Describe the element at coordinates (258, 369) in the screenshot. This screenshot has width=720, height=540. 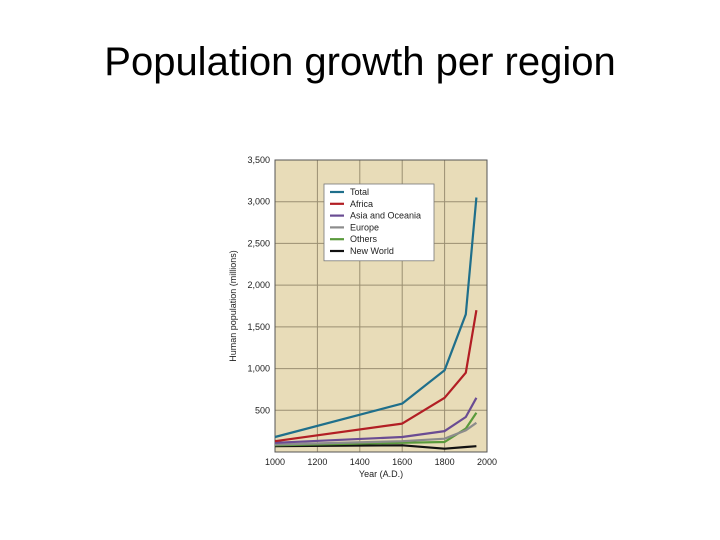
I see `y-tick-label-1: 1,000` at that location.